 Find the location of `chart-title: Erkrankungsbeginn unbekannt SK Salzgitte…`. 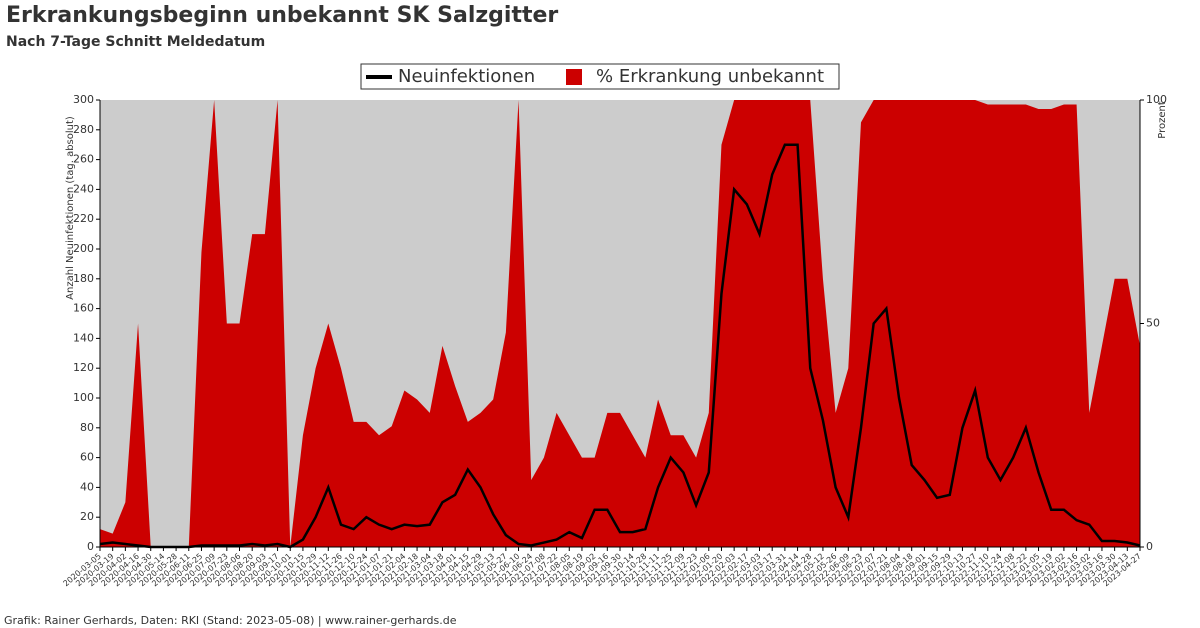

chart-title: Erkrankungsbeginn unbekannt SK Salzgitte… is located at coordinates (282, 15).